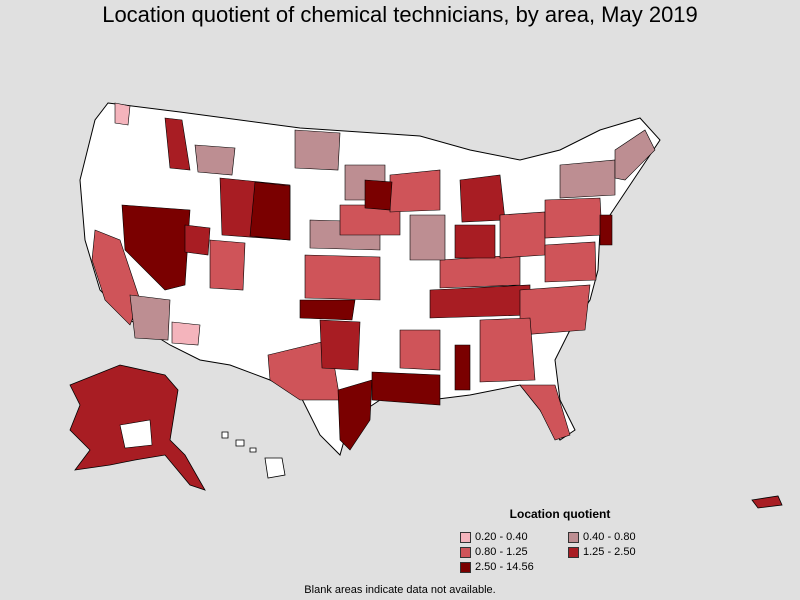 The height and width of the screenshot is (600, 800). What do you see at coordinates (342, 277) in the screenshot?
I see `region-kansas` at bounding box center [342, 277].